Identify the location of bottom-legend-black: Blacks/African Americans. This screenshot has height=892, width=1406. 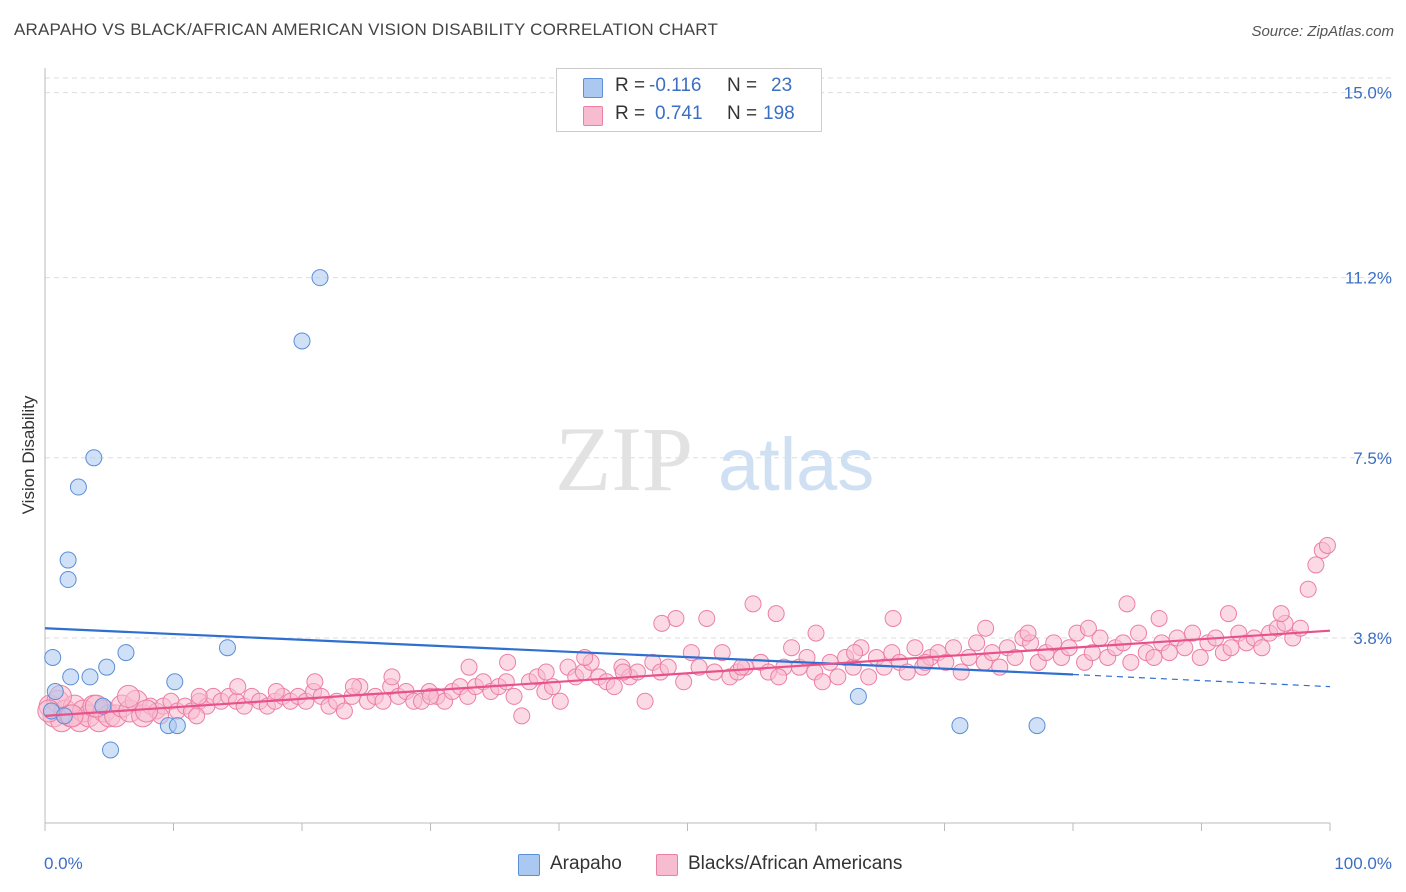
(796, 865).